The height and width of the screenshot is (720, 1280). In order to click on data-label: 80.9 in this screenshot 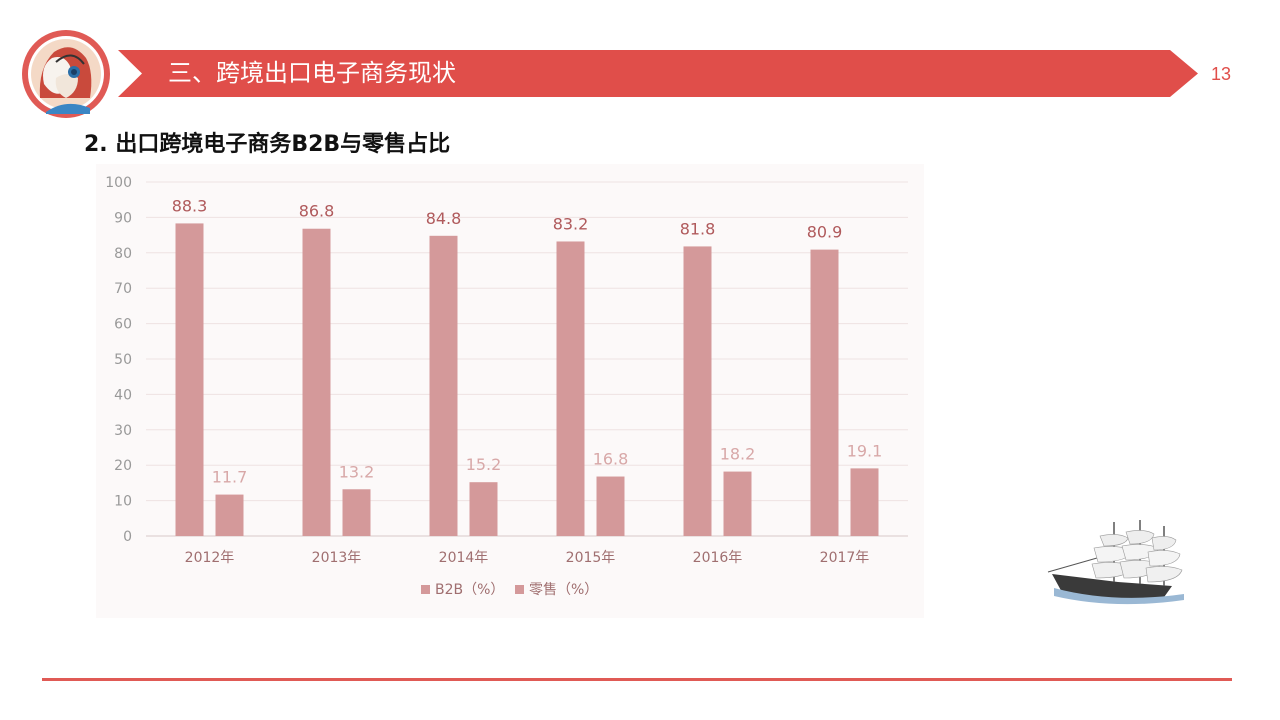, I will do `click(825, 232)`.